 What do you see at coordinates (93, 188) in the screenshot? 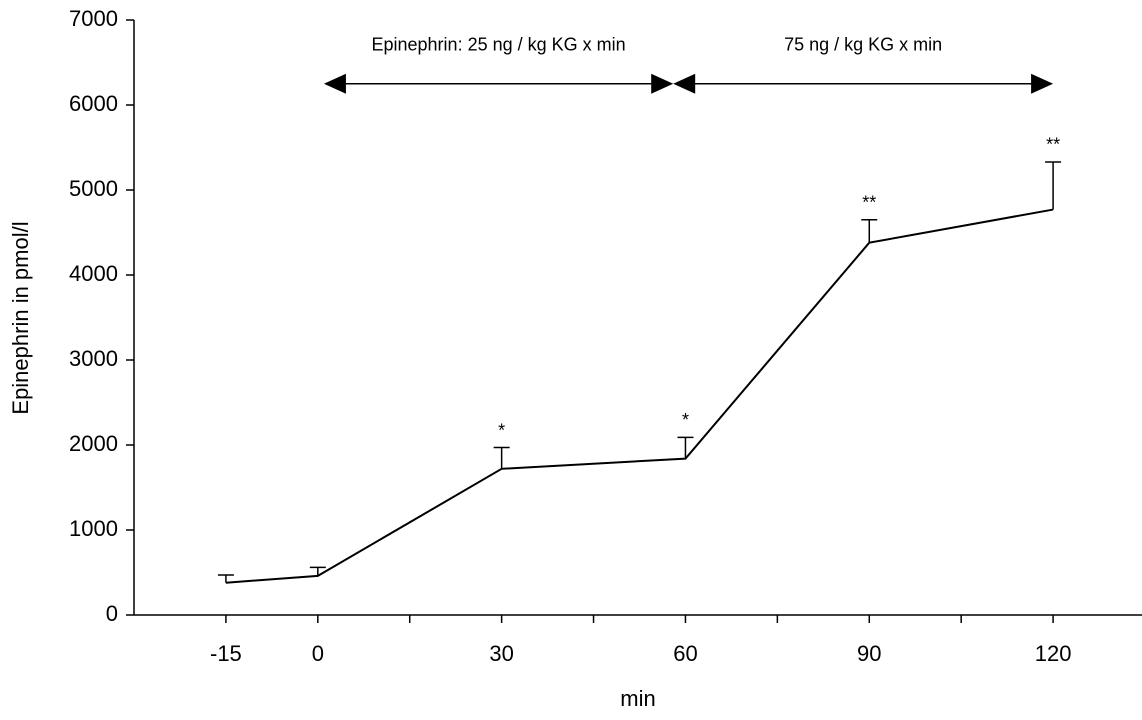
I see `y-tick-label: 5000` at bounding box center [93, 188].